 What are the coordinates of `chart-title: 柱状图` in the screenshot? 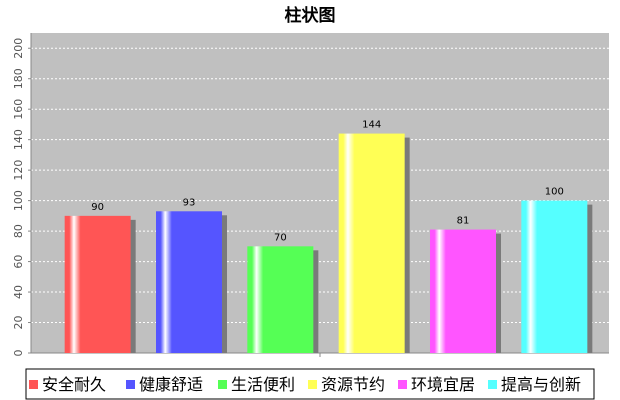 It's located at (310, 15).